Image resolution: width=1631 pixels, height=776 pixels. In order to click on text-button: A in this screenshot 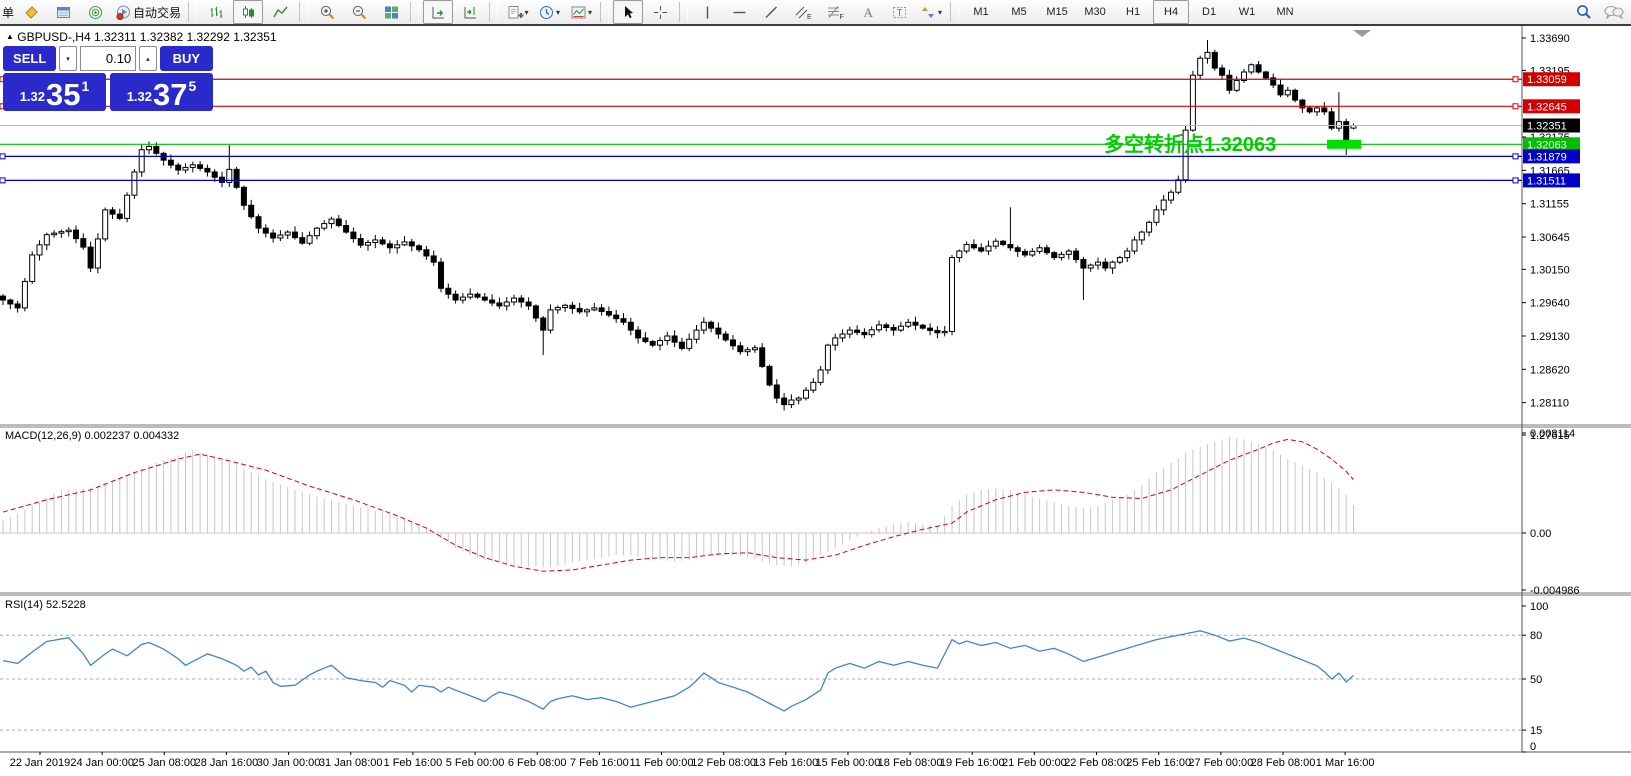, I will do `click(867, 12)`.